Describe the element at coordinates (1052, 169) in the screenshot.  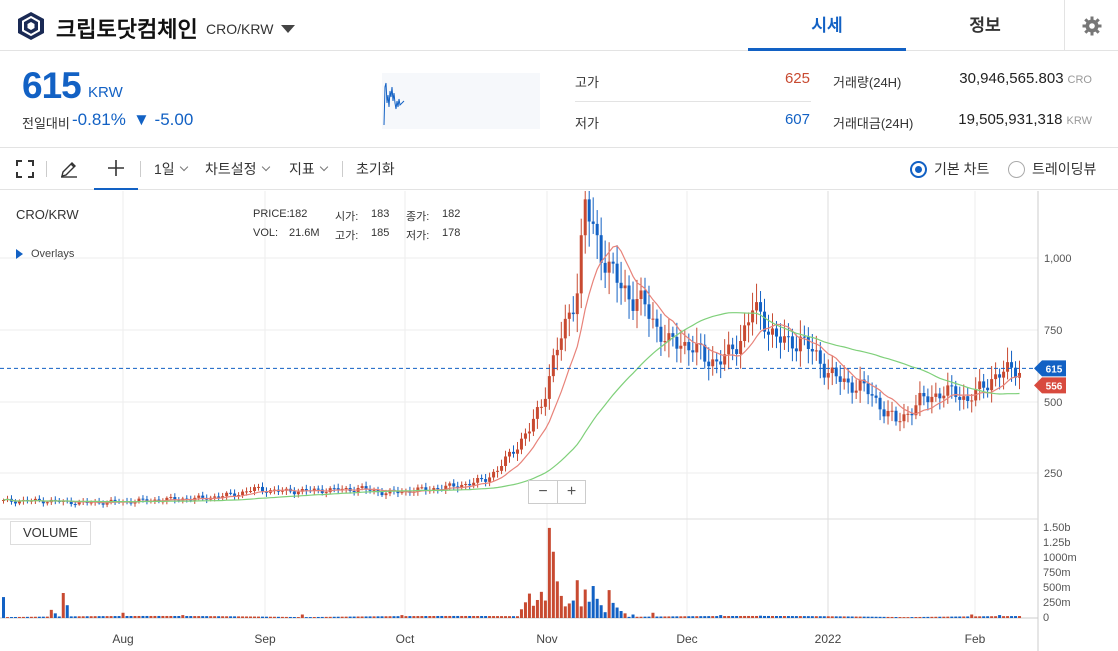
I see `tradingview-radio: 트레이딩뷰` at that location.